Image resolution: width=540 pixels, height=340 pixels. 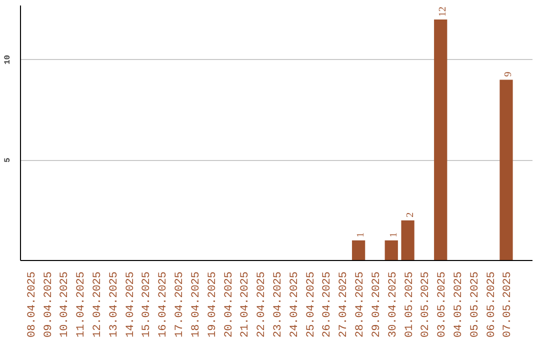 What do you see at coordinates (410, 215) in the screenshot?
I see `data-label: 2` at bounding box center [410, 215].